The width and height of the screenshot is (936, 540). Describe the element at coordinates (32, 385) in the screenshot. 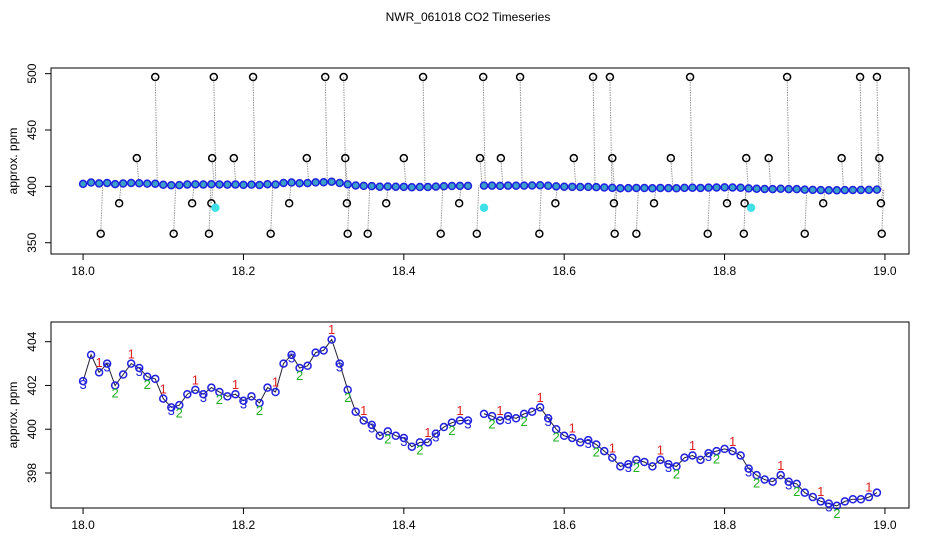

I see `y-tick-label: 402` at that location.